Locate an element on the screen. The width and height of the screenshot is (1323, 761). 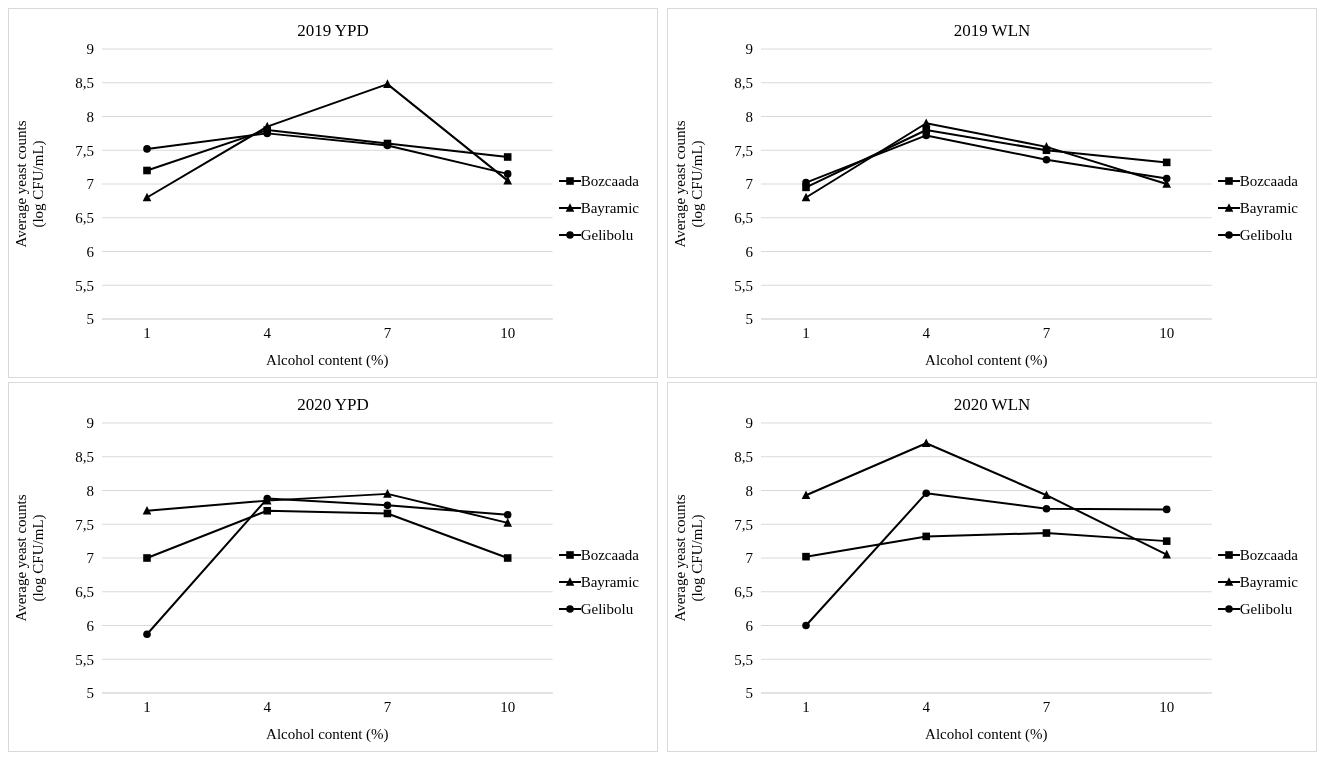
chart-title: 2019 YPD is located at coordinates (333, 31).